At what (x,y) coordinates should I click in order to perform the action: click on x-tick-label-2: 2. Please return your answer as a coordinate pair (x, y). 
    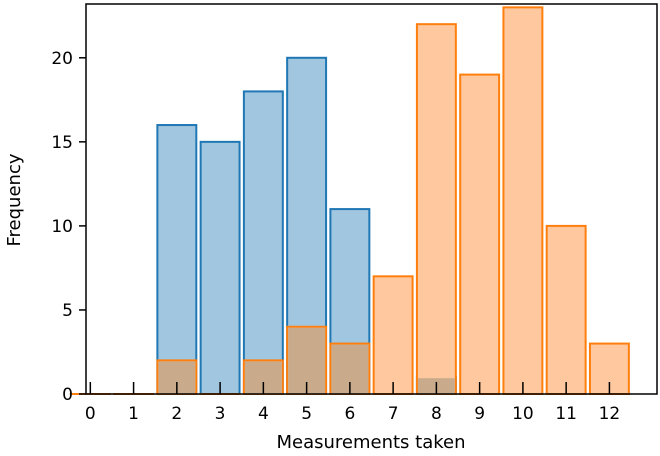
    Looking at the image, I should click on (176, 414).